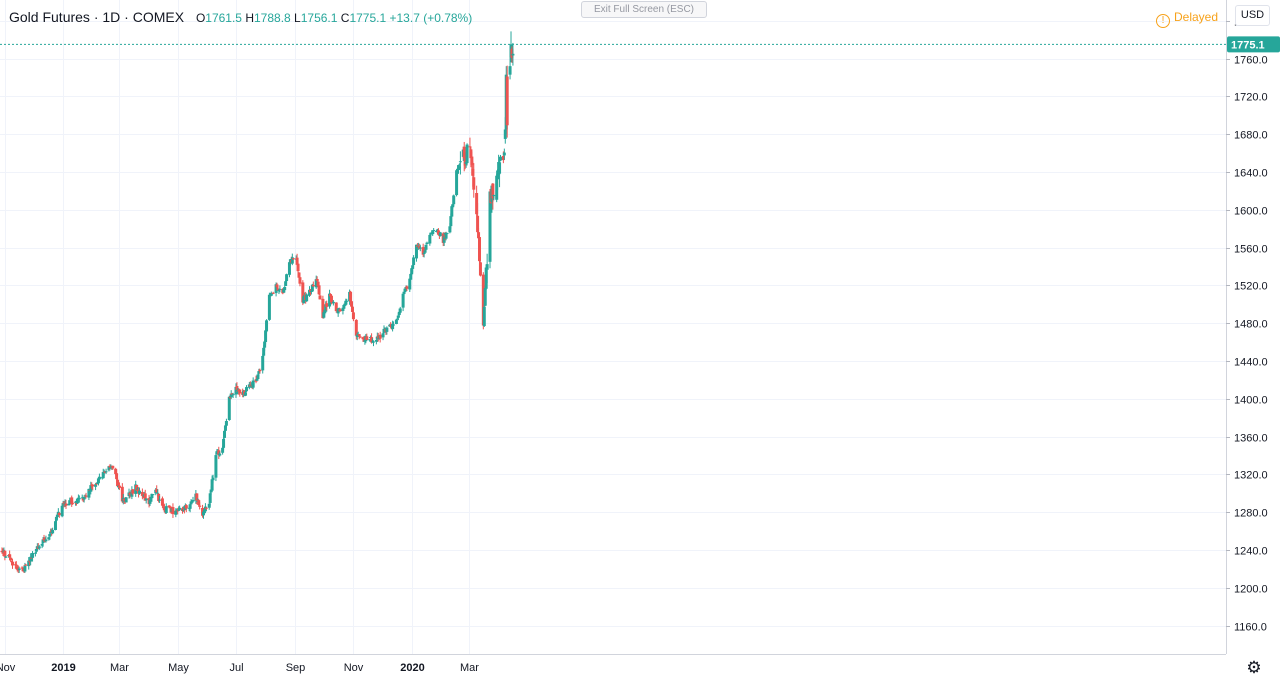 This screenshot has width=1280, height=680. Describe the element at coordinates (1251, 287) in the screenshot. I see `price-tick-label: 1520.0` at that location.